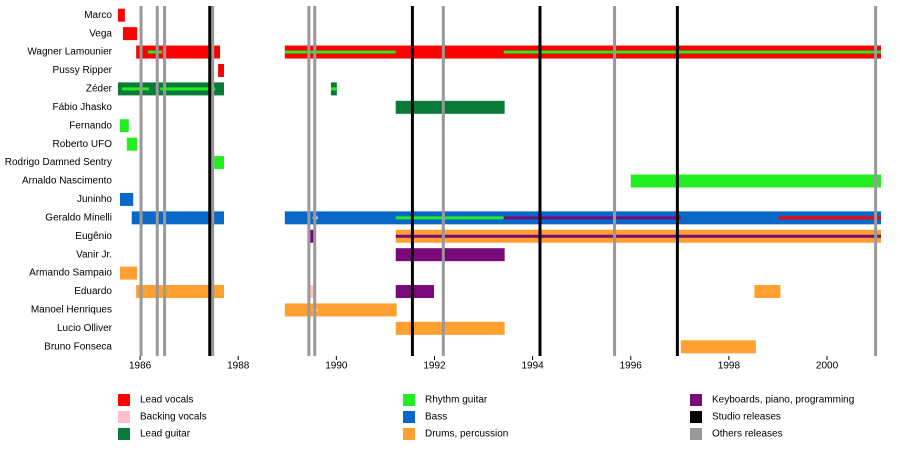 This screenshot has height=455, width=900. Describe the element at coordinates (83, 107) in the screenshot. I see `member-label: Fábio Jhasko` at that location.